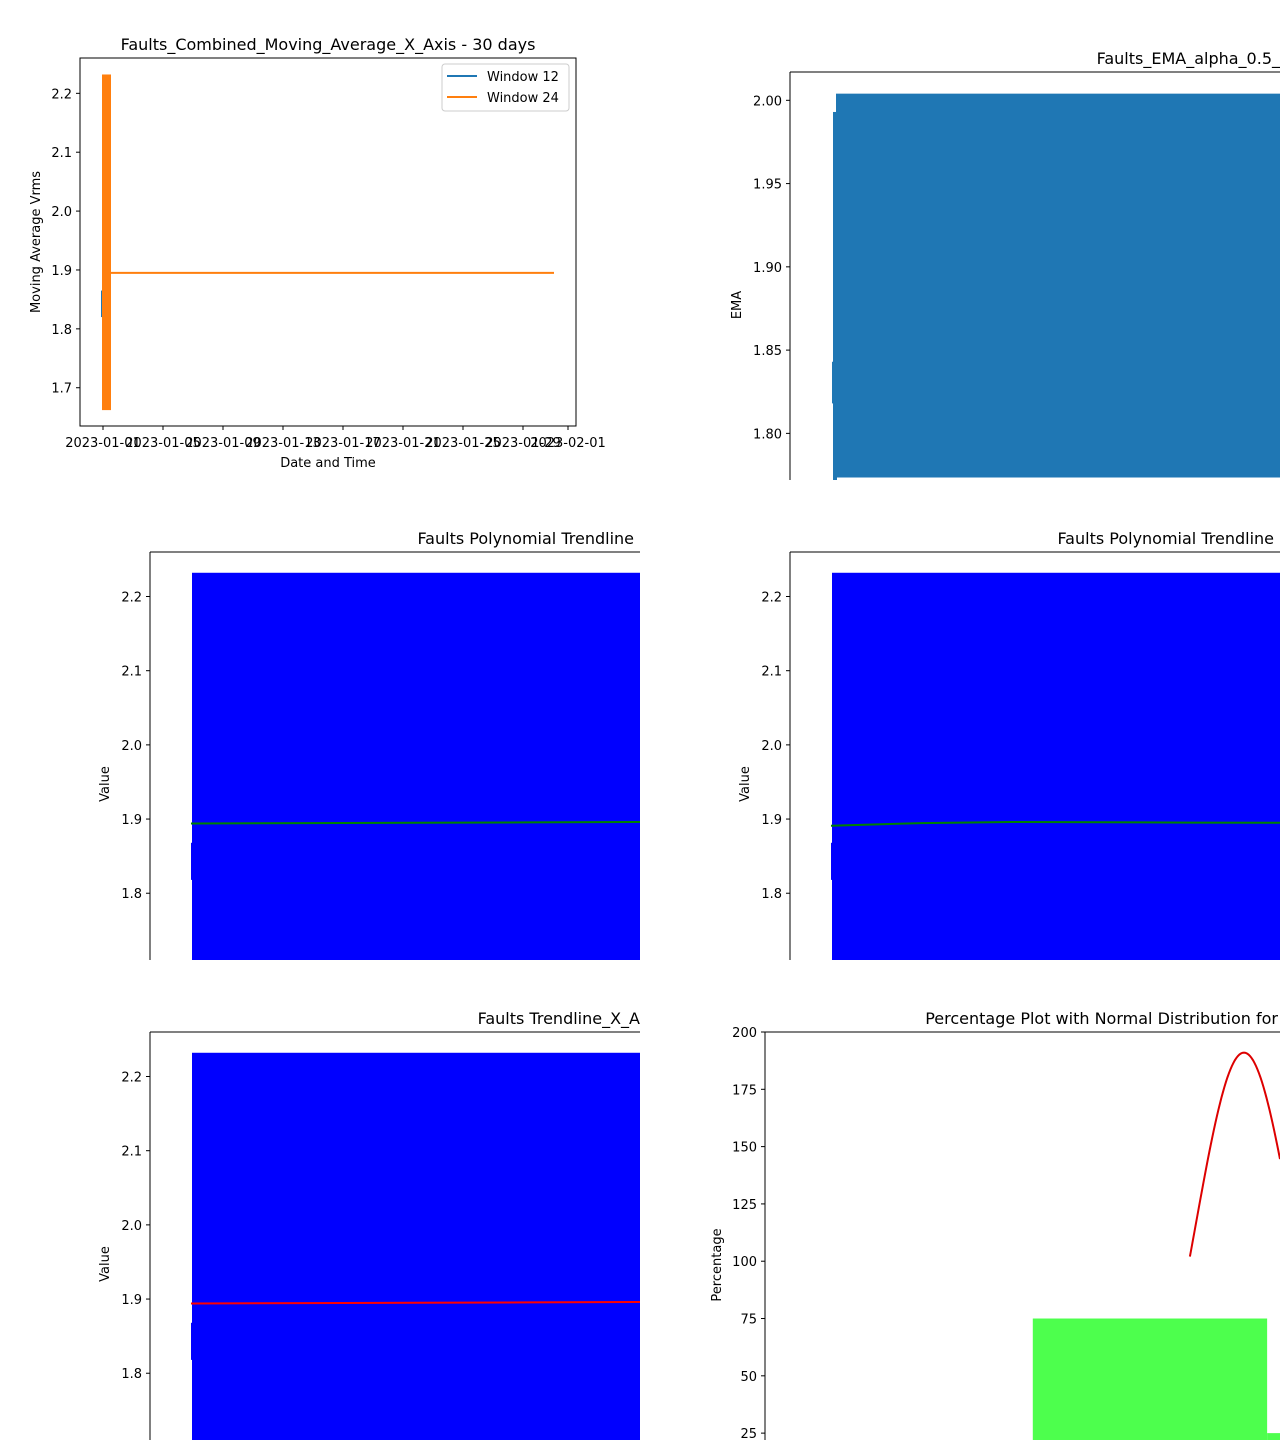 This screenshot has width=1280, height=1440. I want to click on trend-title: Faults Trendline_X_A, so click(559, 1019).